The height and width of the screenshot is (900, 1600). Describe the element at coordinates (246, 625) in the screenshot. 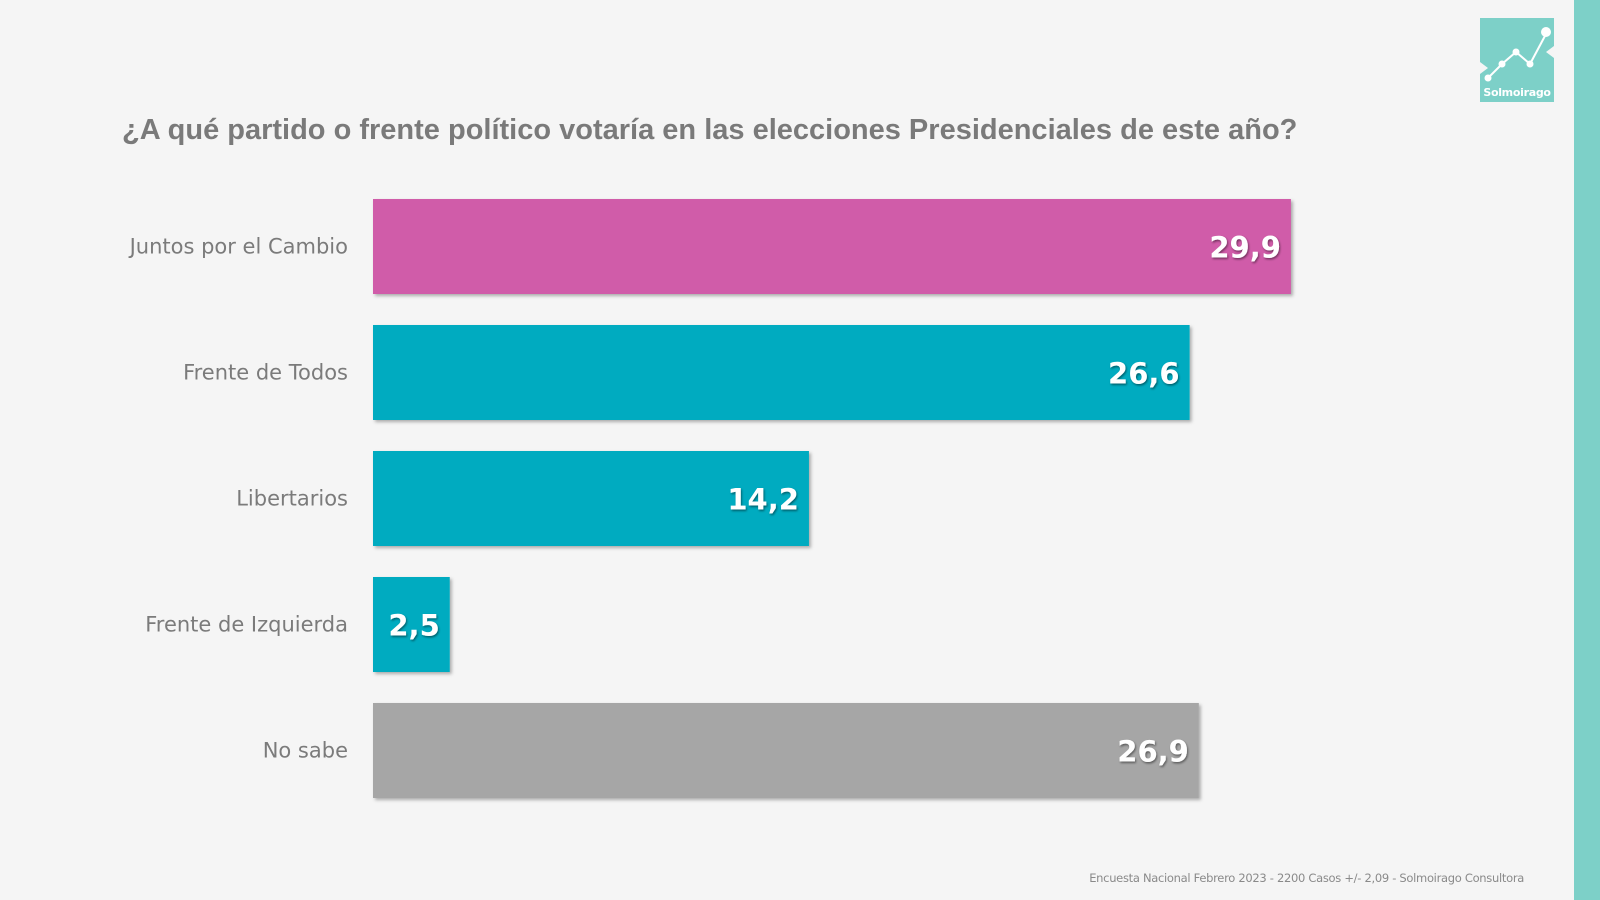

I see `category-label: Frente de Izquierda` at that location.